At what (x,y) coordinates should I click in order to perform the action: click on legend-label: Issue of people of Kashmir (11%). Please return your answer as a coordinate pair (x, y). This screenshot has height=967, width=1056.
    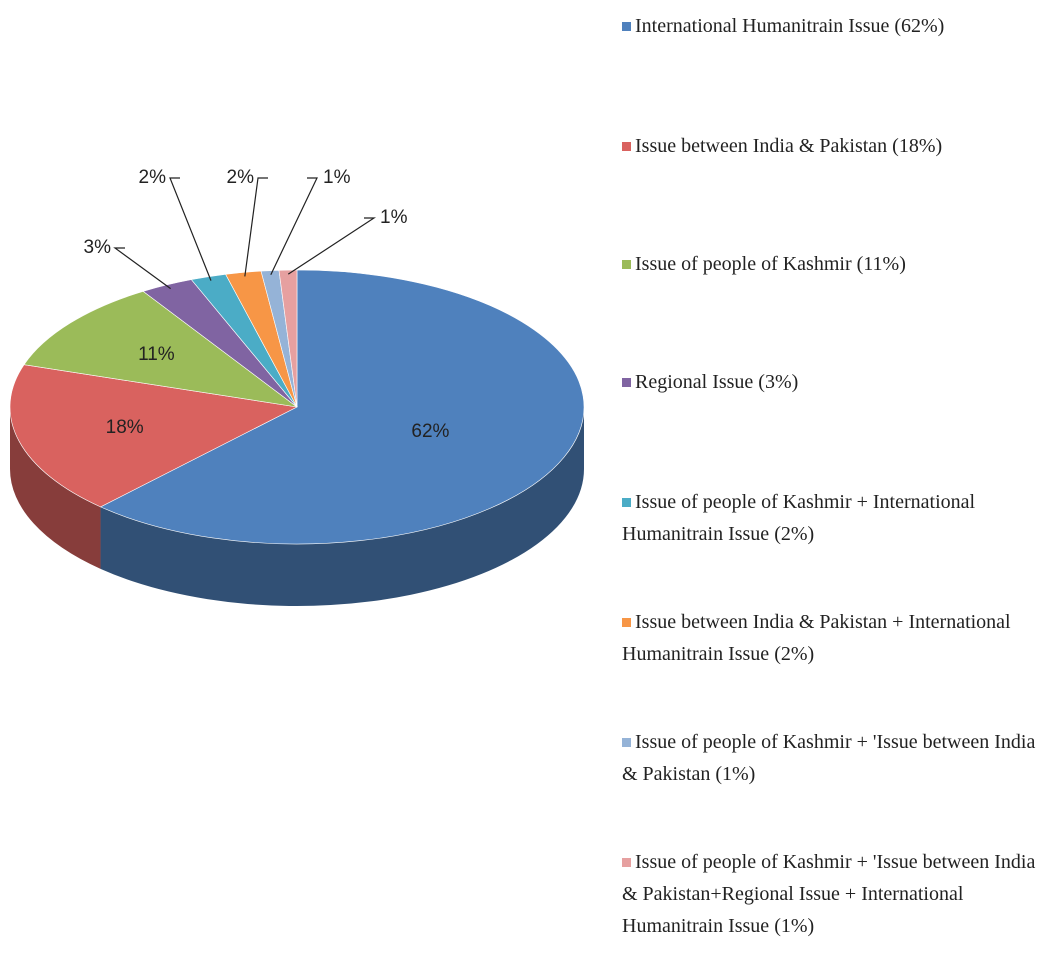
    Looking at the image, I should click on (770, 264).